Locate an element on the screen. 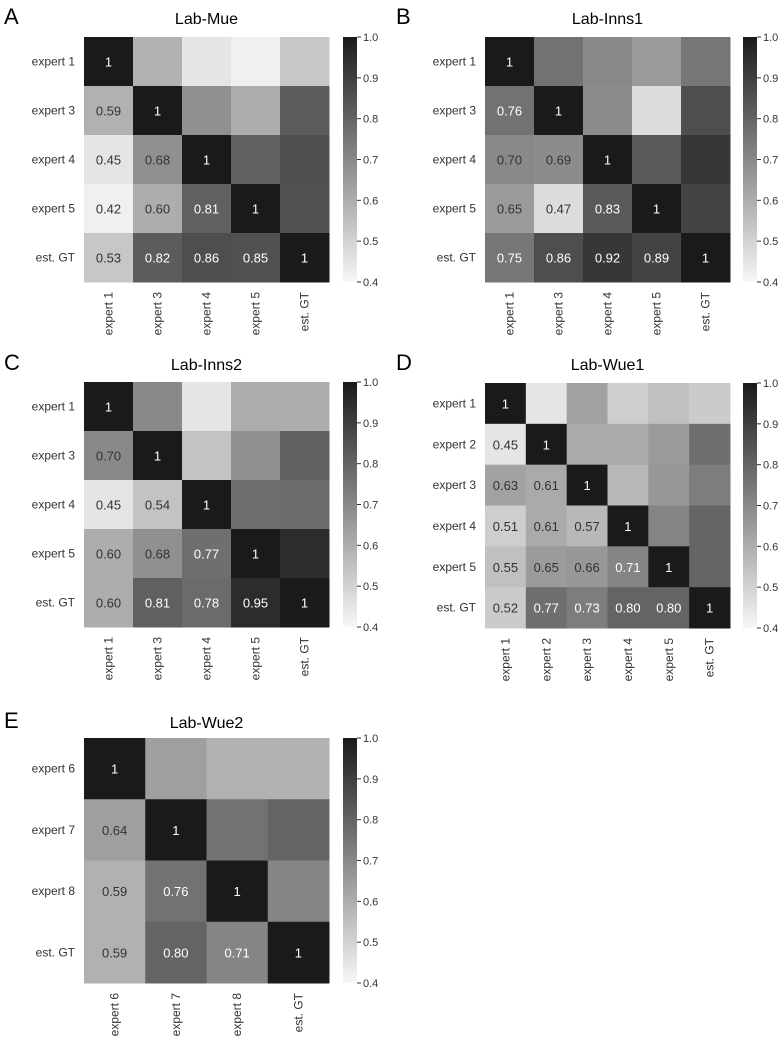 This screenshot has width=784, height=1050. cell-value-label: 0.81 is located at coordinates (206, 209).